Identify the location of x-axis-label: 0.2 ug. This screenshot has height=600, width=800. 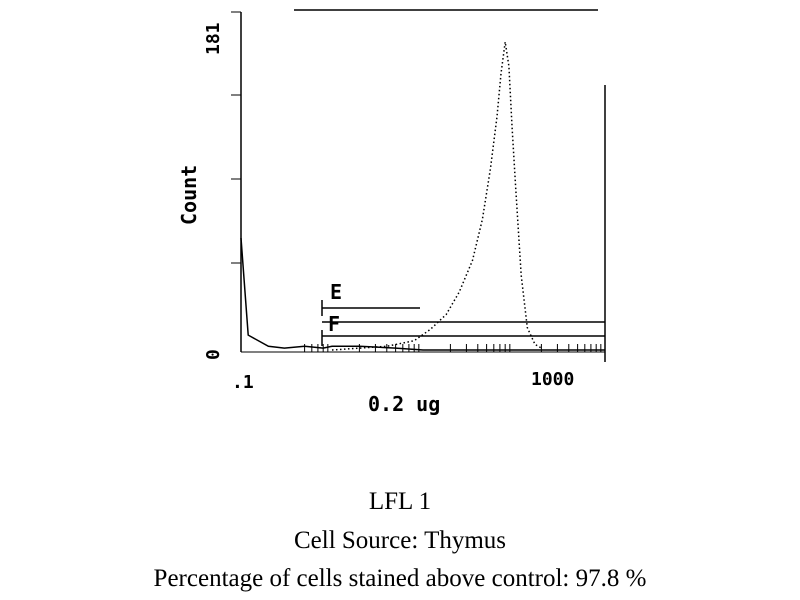
(404, 404).